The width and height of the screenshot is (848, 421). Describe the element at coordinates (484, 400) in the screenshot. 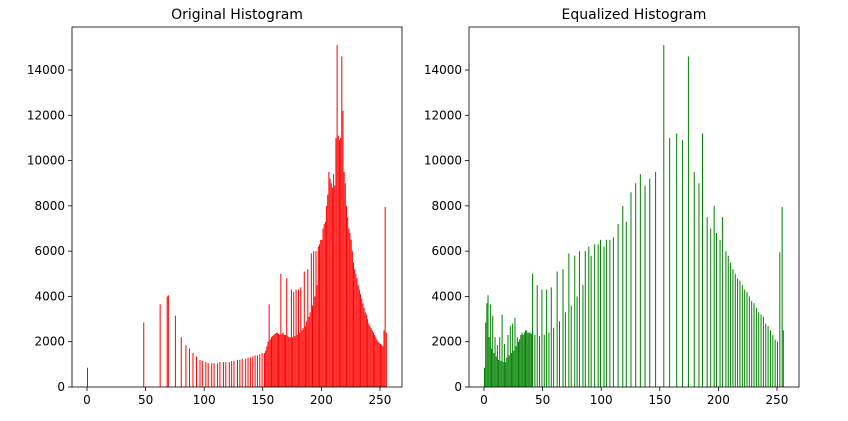

I see `x-tick-label: 0` at that location.